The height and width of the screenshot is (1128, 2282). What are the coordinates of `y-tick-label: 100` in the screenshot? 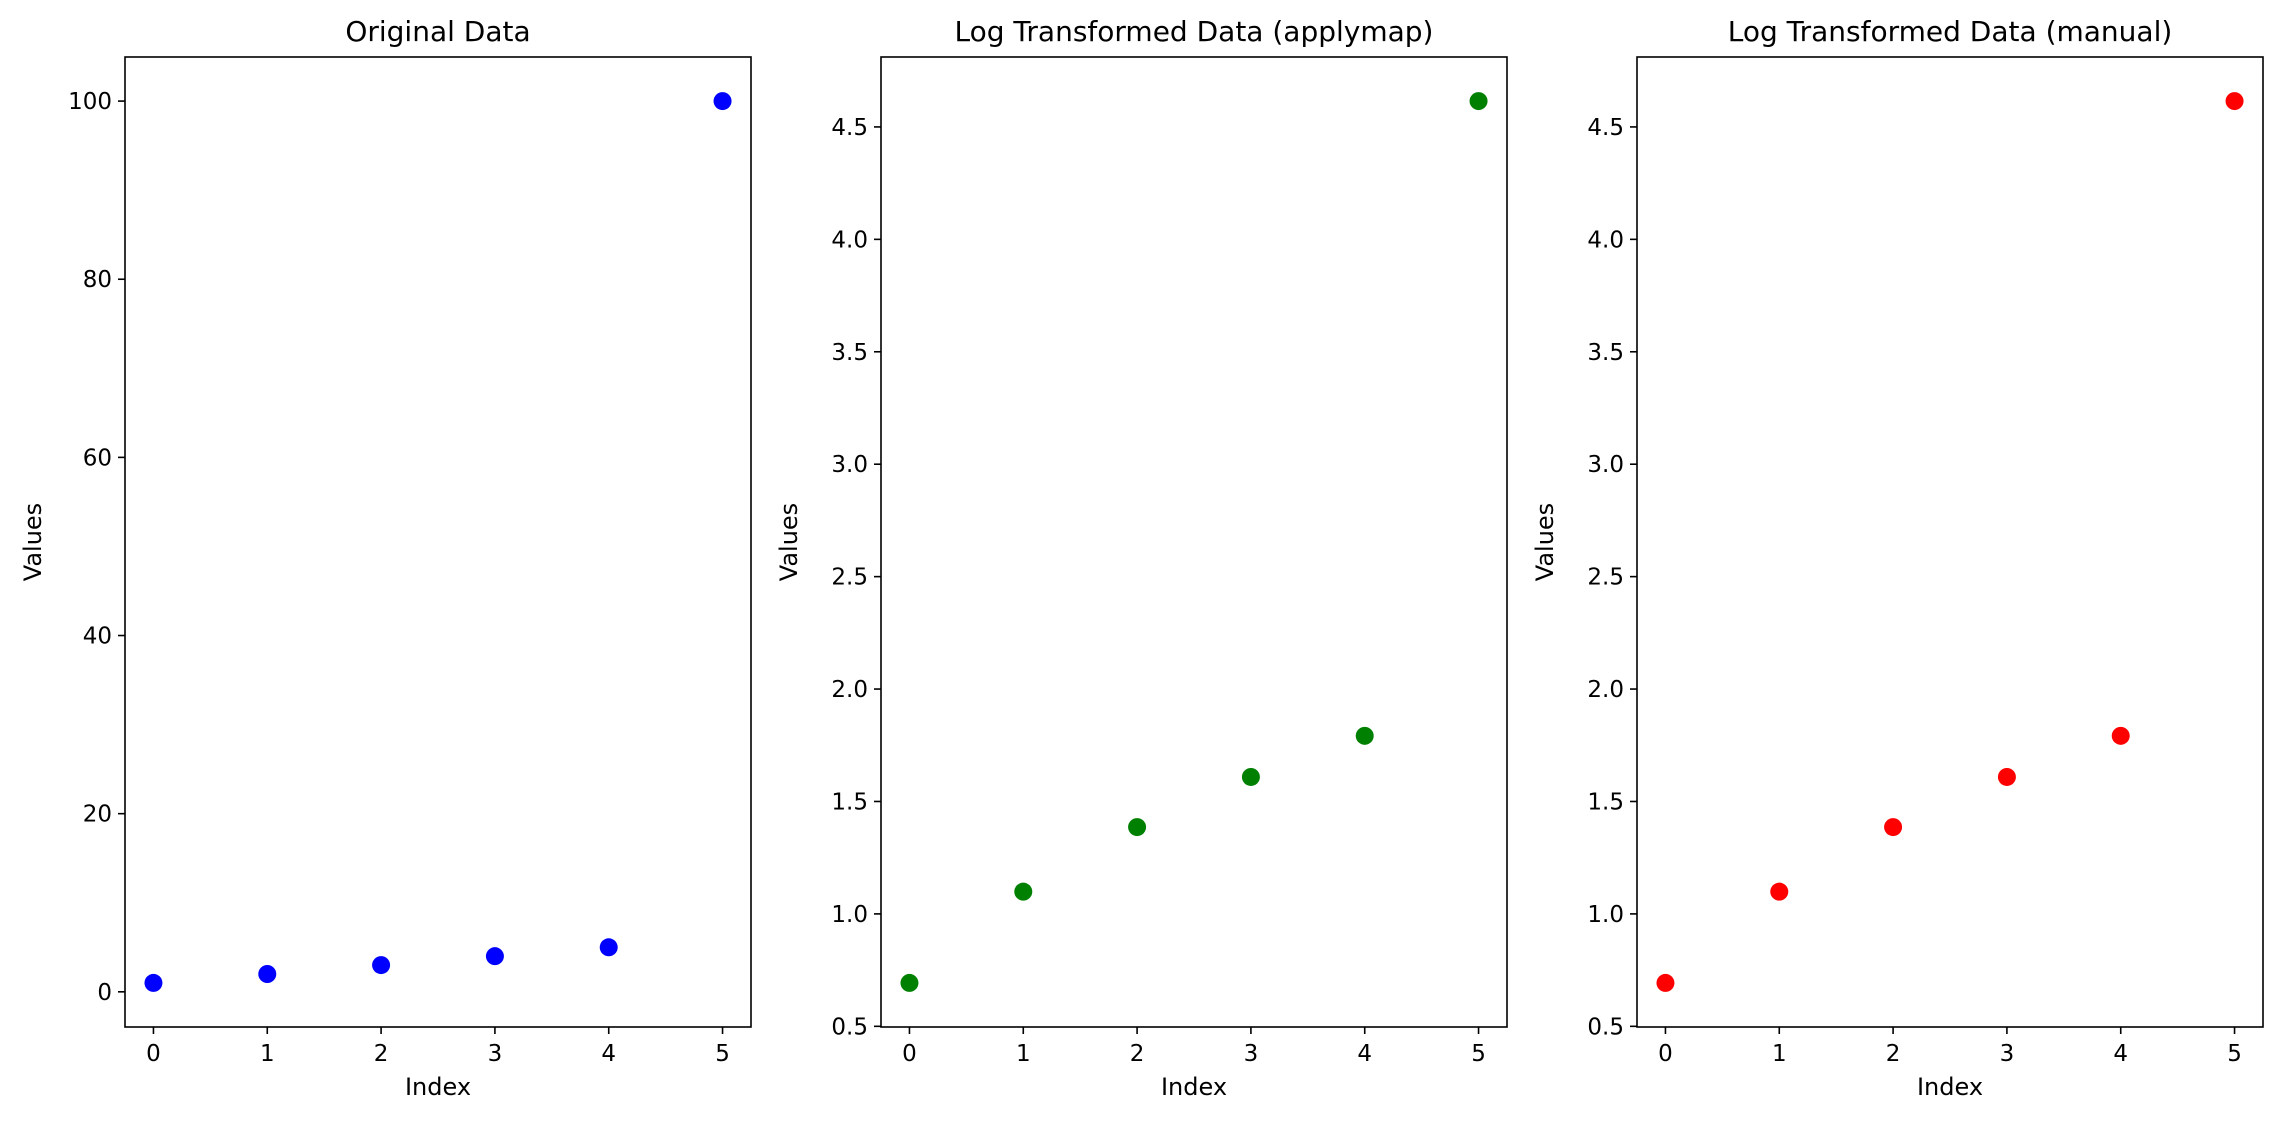 It's located at (90, 102).